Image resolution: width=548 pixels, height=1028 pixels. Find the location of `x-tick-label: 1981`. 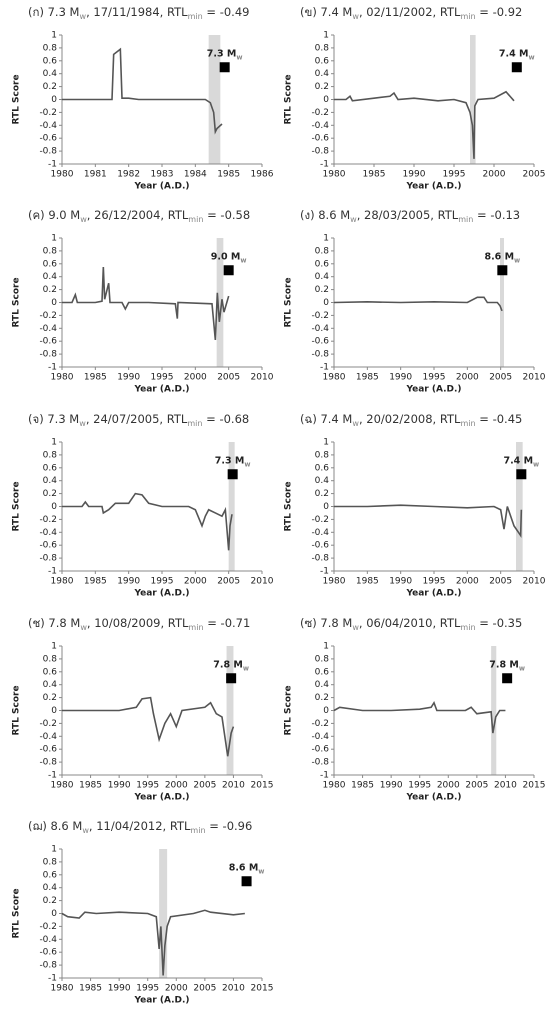

x-tick-label: 1981 is located at coordinates (95, 175).